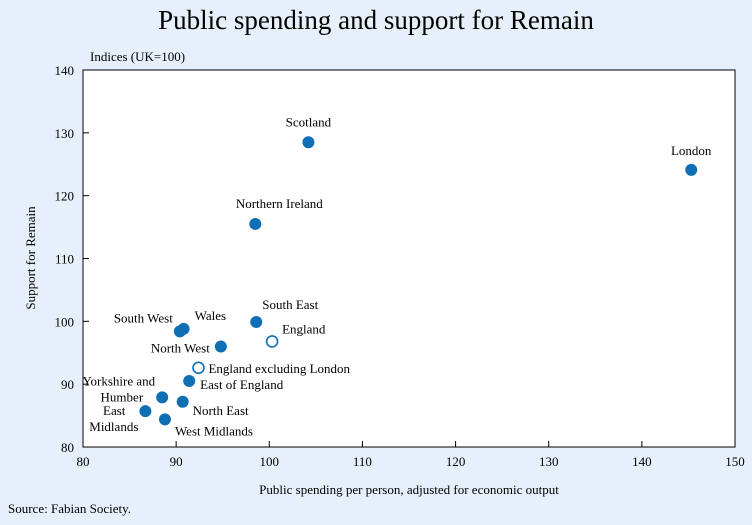 The width and height of the screenshot is (752, 525). What do you see at coordinates (65, 321) in the screenshot?
I see `y-tick-label: 100` at bounding box center [65, 321].